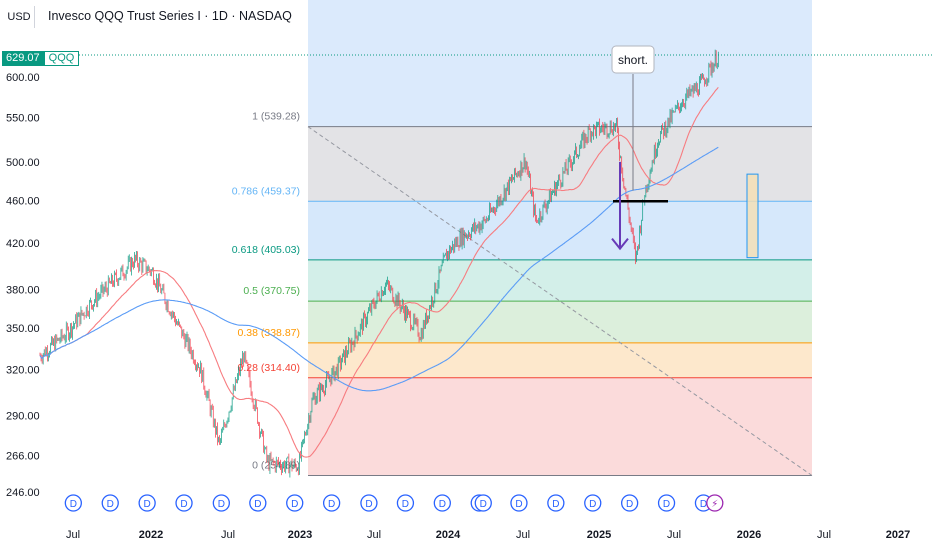 The width and height of the screenshot is (932, 550). What do you see at coordinates (23, 493) in the screenshot?
I see `y-tick-label: 246.00` at bounding box center [23, 493].